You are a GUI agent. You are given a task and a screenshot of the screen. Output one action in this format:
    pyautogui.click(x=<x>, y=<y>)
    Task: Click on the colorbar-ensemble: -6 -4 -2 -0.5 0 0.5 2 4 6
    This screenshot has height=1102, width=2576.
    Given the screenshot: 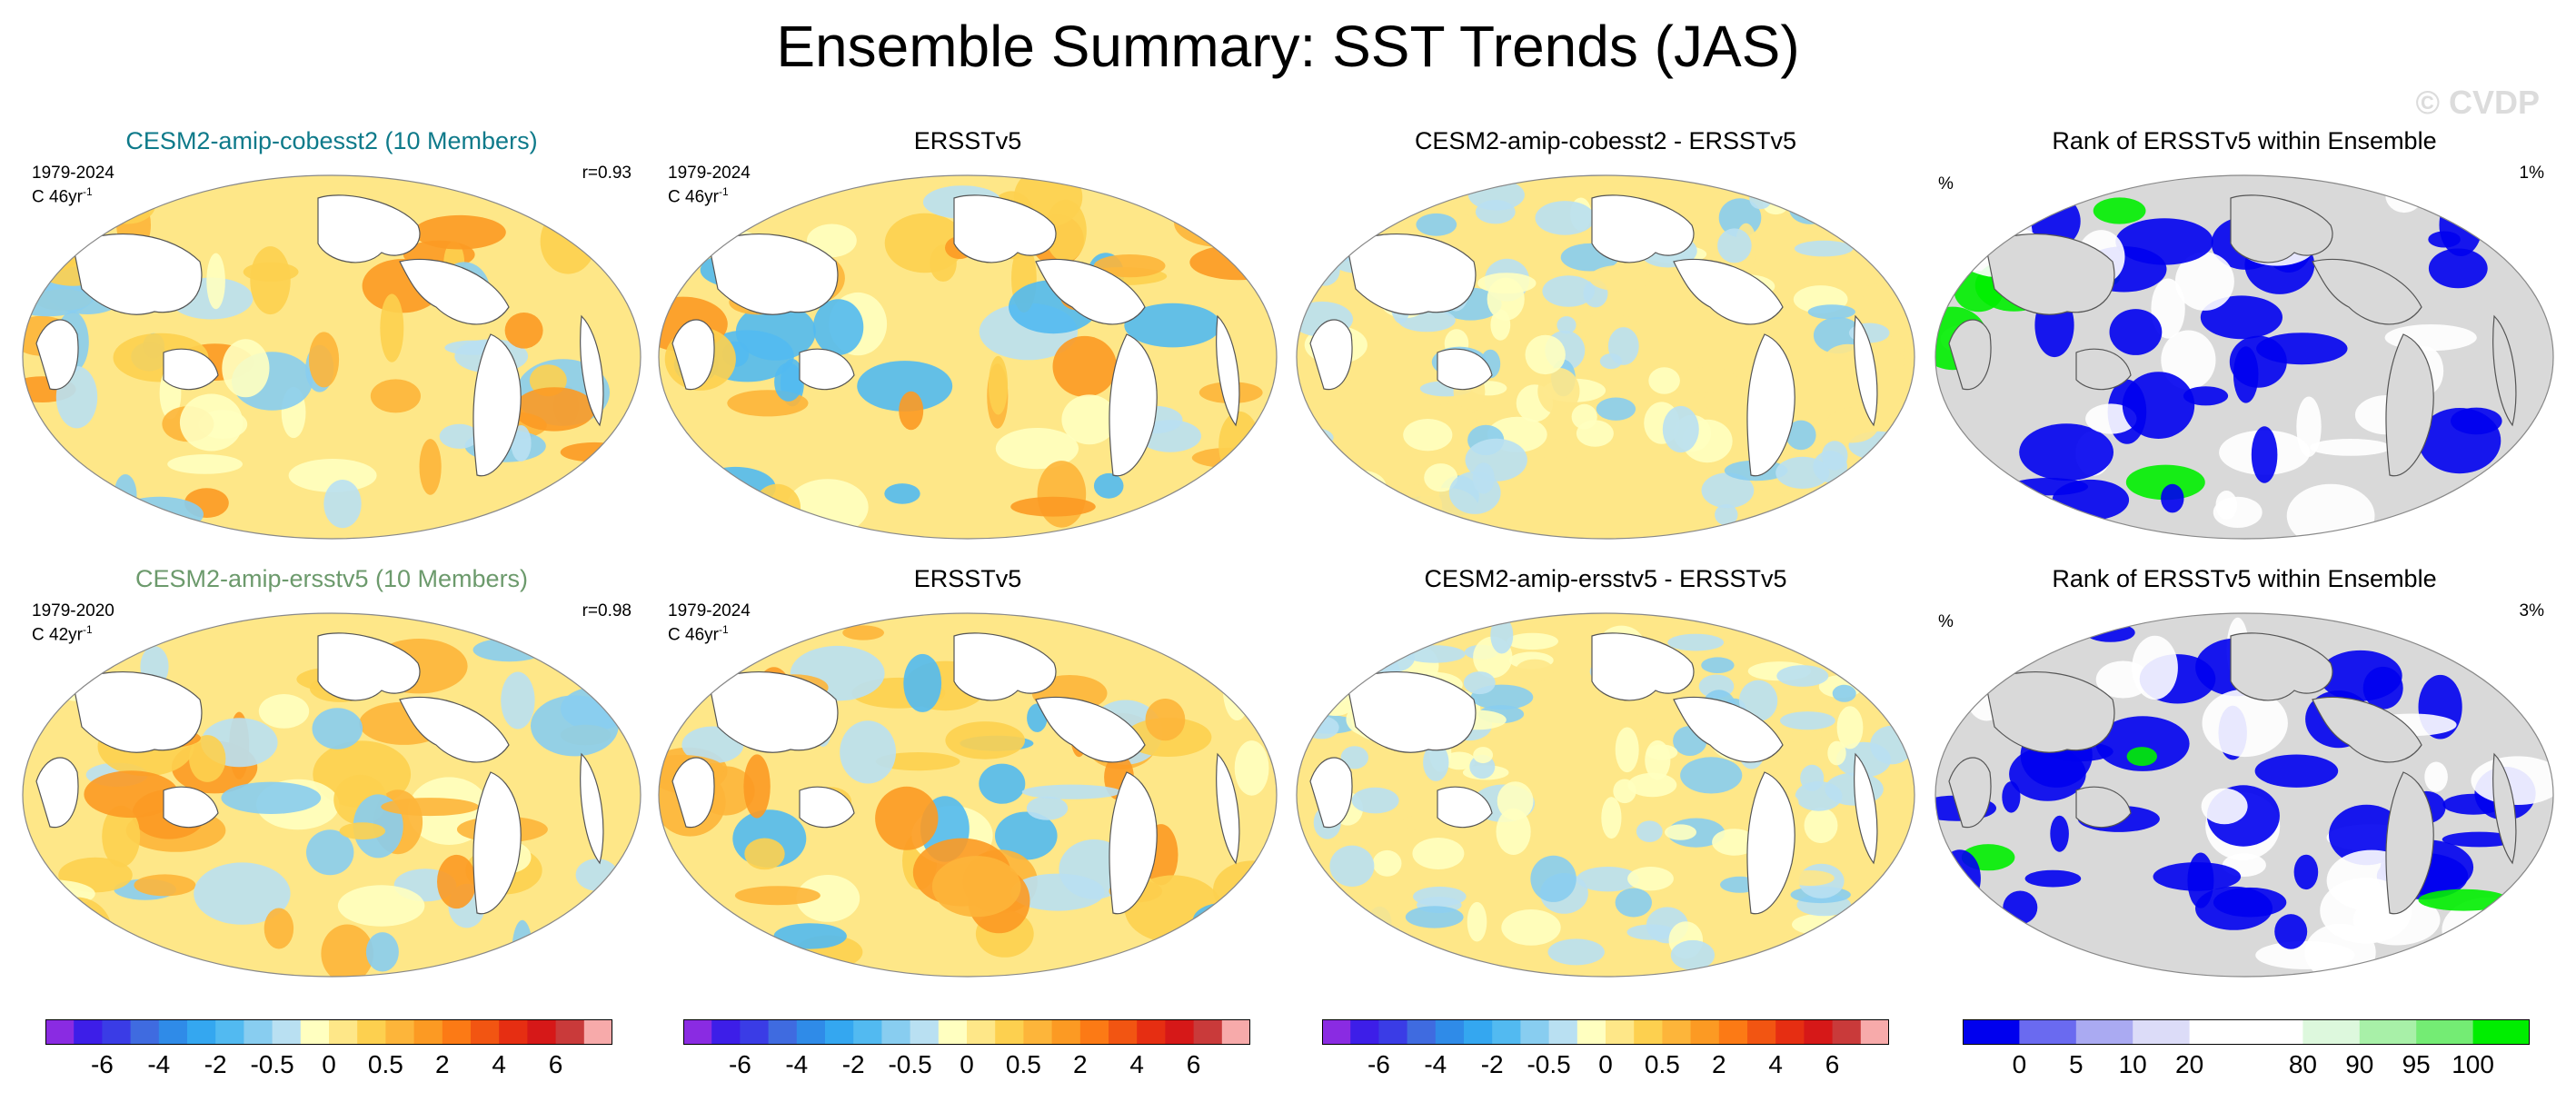 What is the action you would take?
    pyautogui.click(x=329, y=1048)
    